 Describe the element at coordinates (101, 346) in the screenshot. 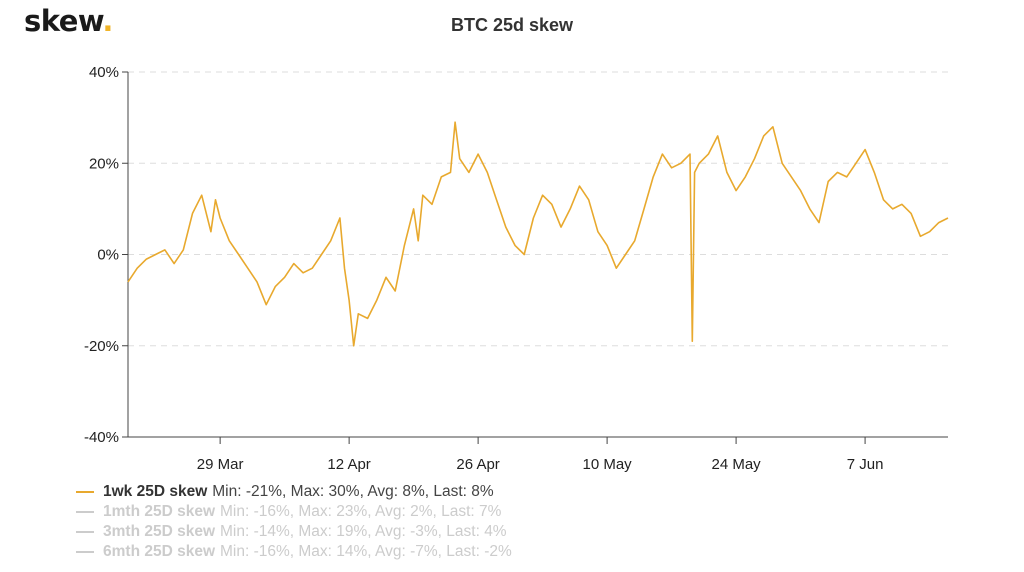

I see `y-tick-label: -20%` at that location.